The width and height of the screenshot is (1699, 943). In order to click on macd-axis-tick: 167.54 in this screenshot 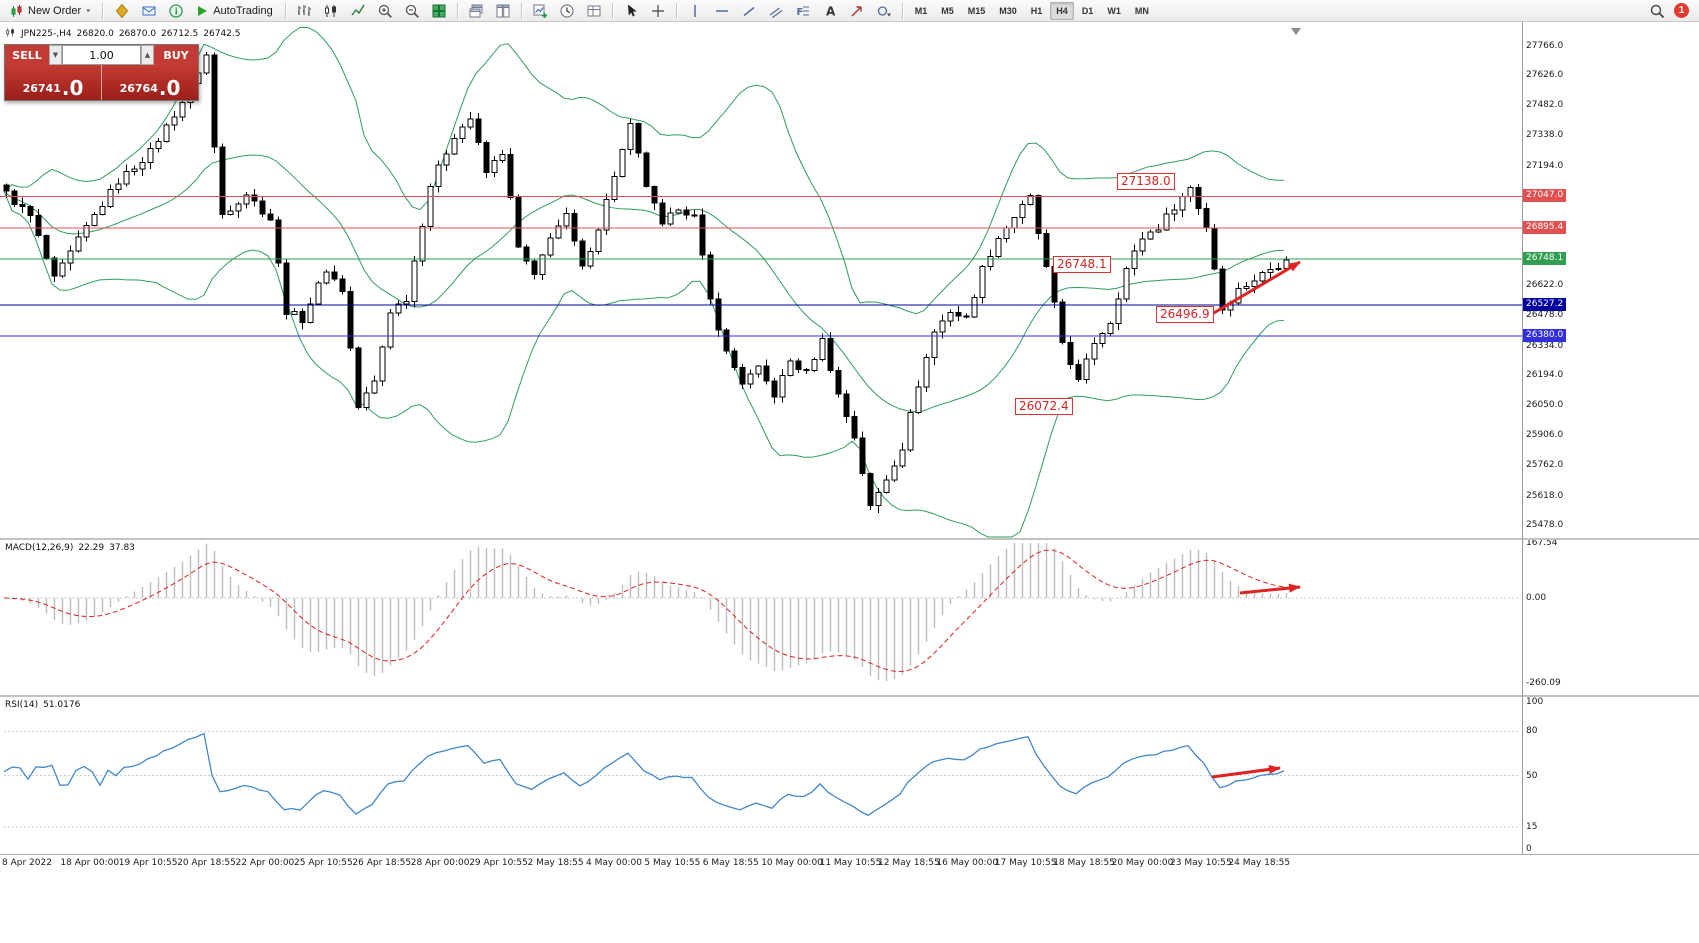, I will do `click(1542, 543)`.